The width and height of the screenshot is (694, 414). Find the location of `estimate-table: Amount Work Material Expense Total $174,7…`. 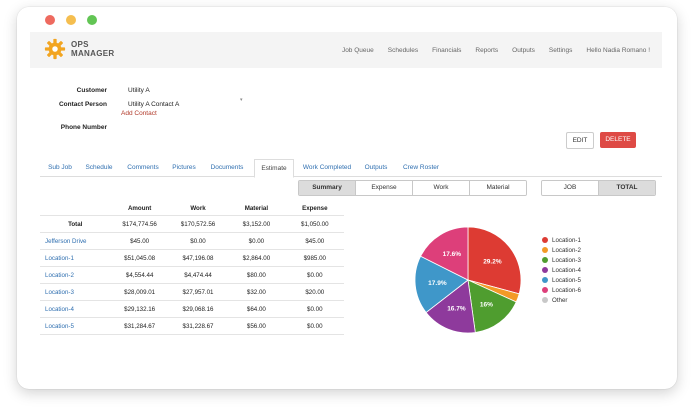

estimate-table: Amount Work Material Expense Total $174,7… is located at coordinates (192, 268).